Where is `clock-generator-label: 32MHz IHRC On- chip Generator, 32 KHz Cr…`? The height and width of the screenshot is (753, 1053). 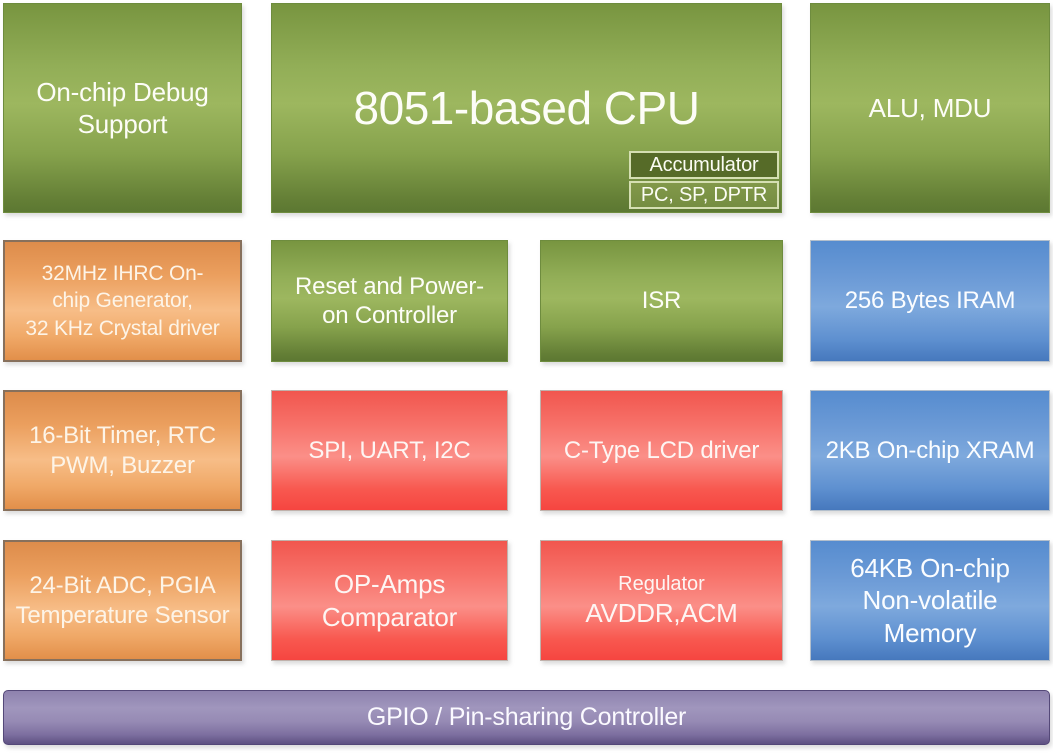
clock-generator-label: 32MHz IHRC On- chip Generator, 32 KHz Cr… is located at coordinates (122, 301).